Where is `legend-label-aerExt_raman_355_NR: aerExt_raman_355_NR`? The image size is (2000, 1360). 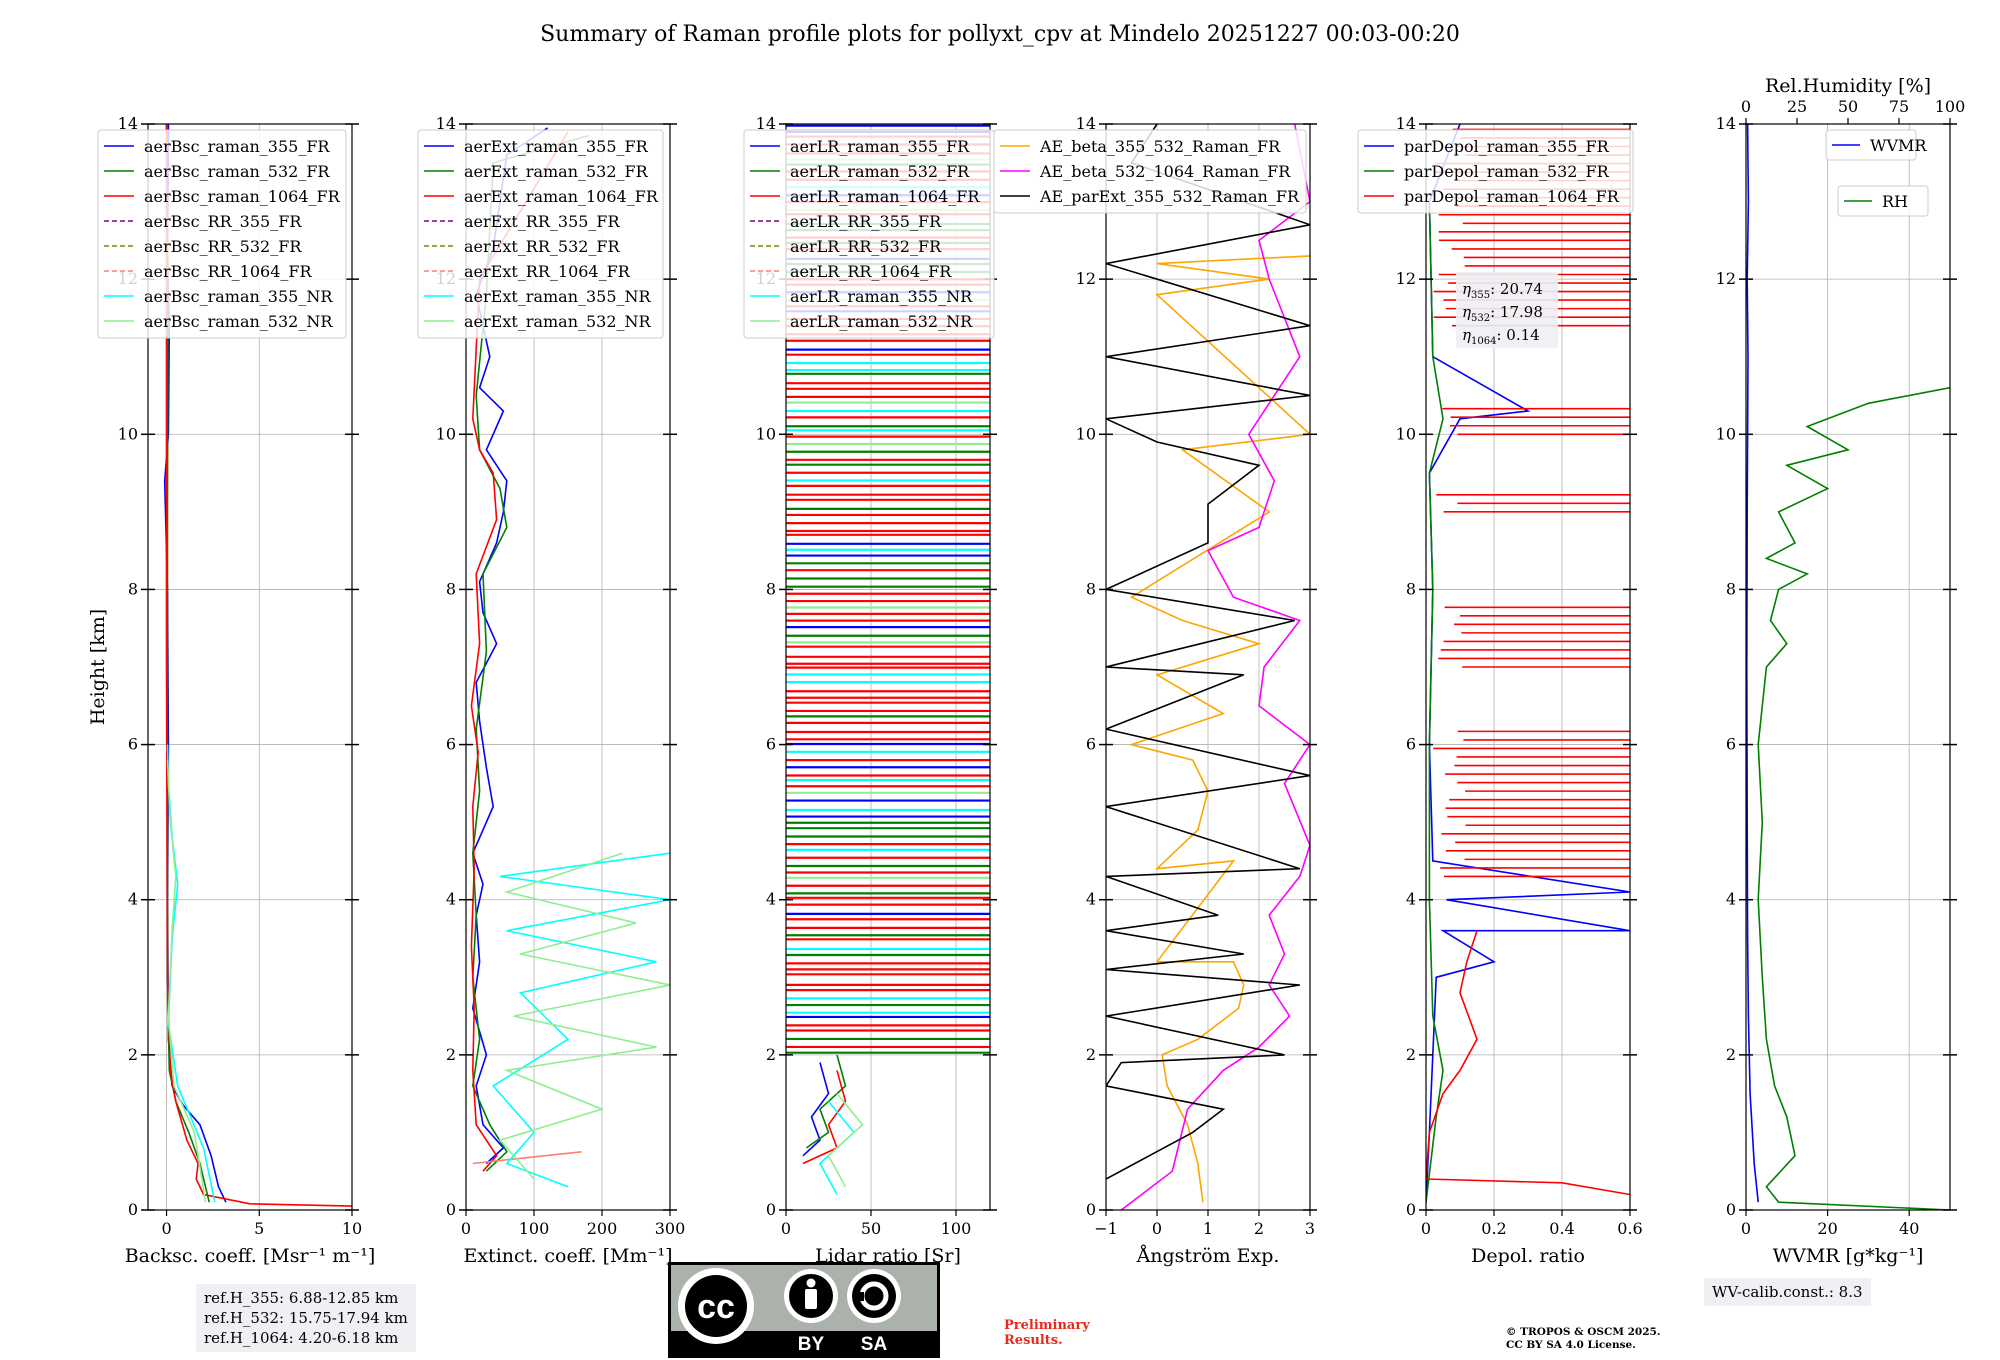
legend-label-aerExt_raman_355_NR: aerExt_raman_355_NR is located at coordinates (558, 296).